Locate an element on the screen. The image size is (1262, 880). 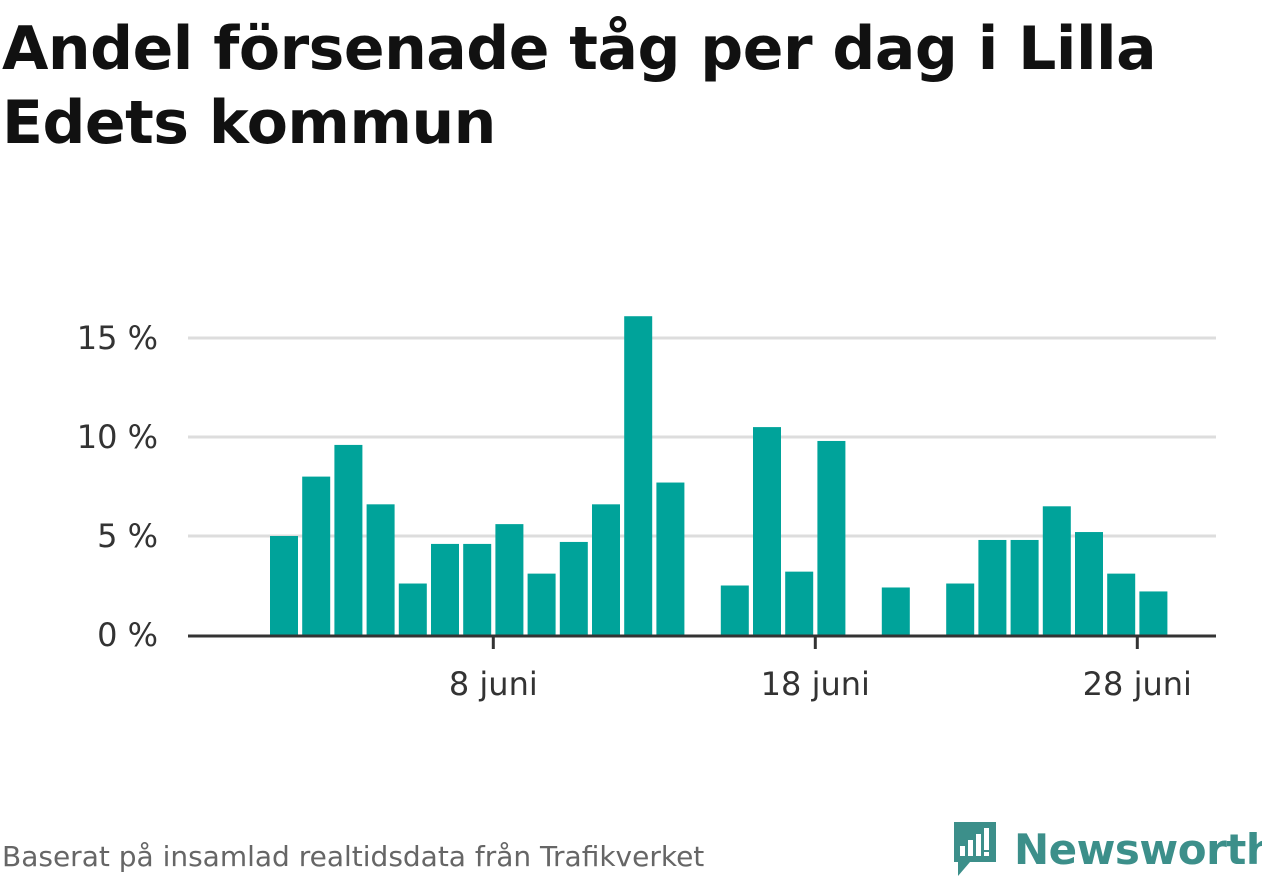
x-axis-ticks: 8 juni 18 juni 28 juni is located at coordinates (820, 669).